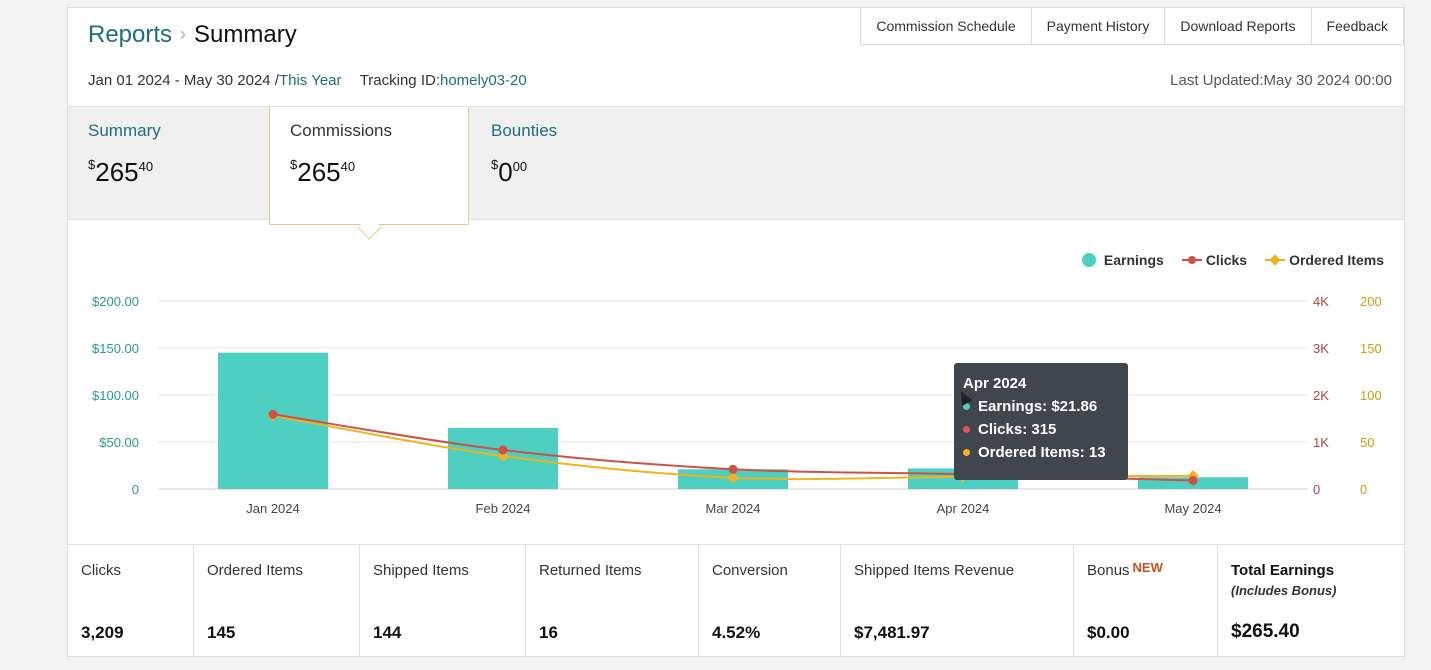 This screenshot has height=670, width=1431. I want to click on right-clicks-axis-tick-label: 2K, so click(1321, 395).